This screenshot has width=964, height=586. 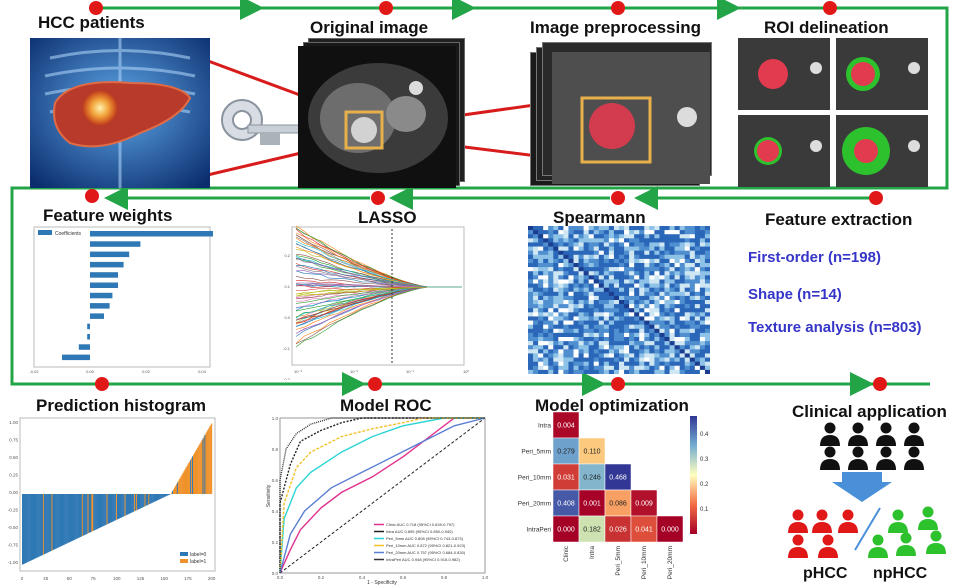 I want to click on roc-ytick: 0.4, so click(x=275, y=511).